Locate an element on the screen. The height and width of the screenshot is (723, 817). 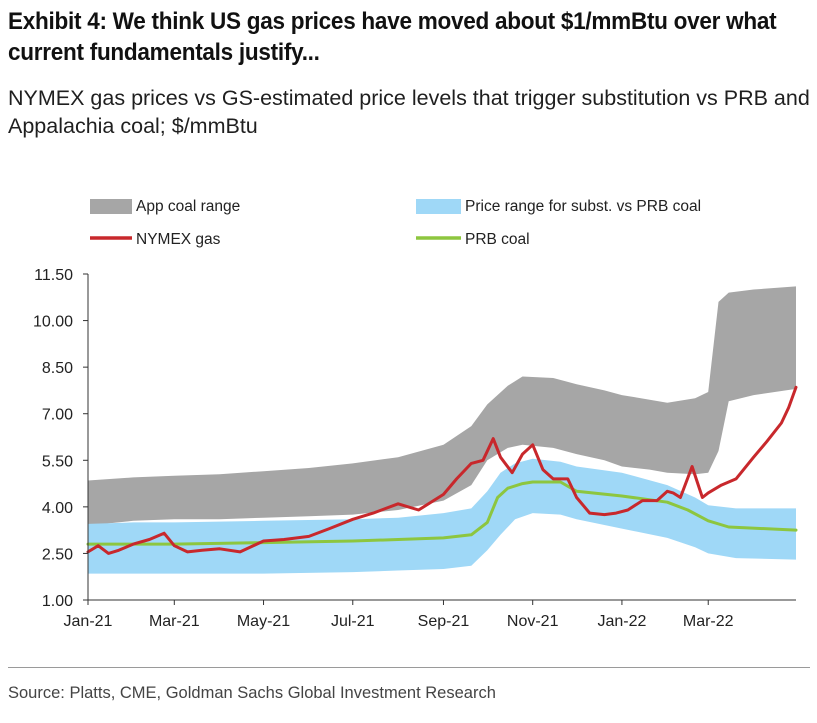
y-tick-label: 5.50 is located at coordinates (57, 461).